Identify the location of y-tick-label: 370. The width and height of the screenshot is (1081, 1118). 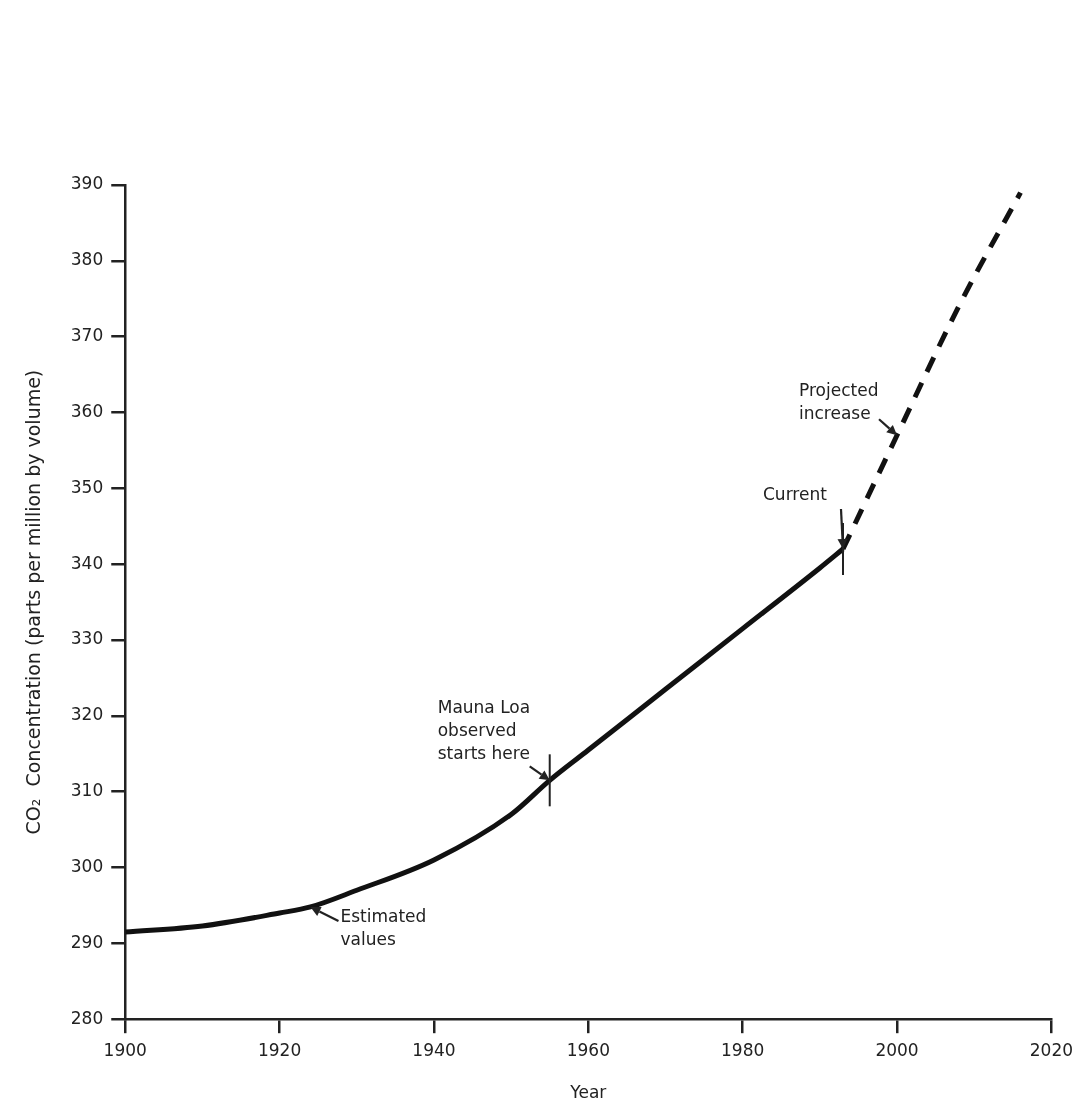
(87, 335).